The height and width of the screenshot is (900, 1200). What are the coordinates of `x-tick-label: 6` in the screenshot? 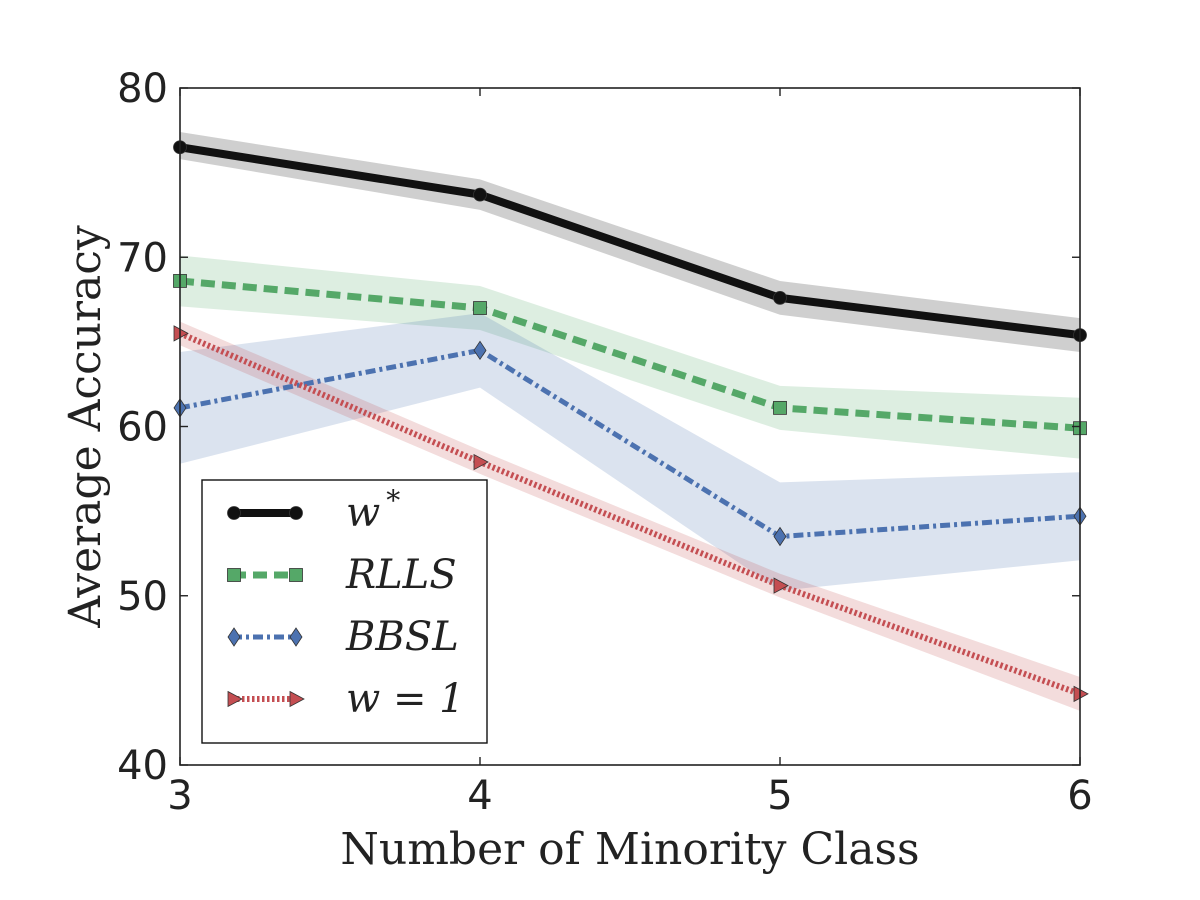 It's located at (1079, 796).